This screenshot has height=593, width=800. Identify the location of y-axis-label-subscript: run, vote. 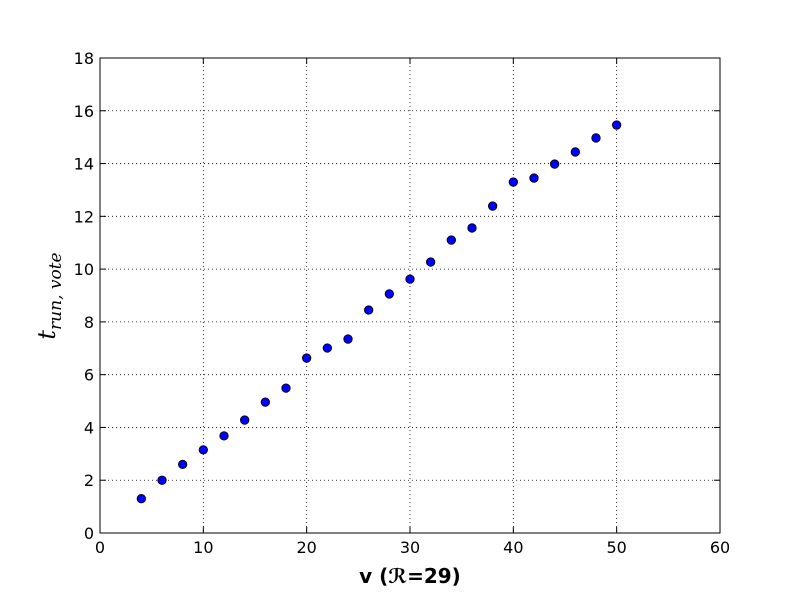
(56, 291).